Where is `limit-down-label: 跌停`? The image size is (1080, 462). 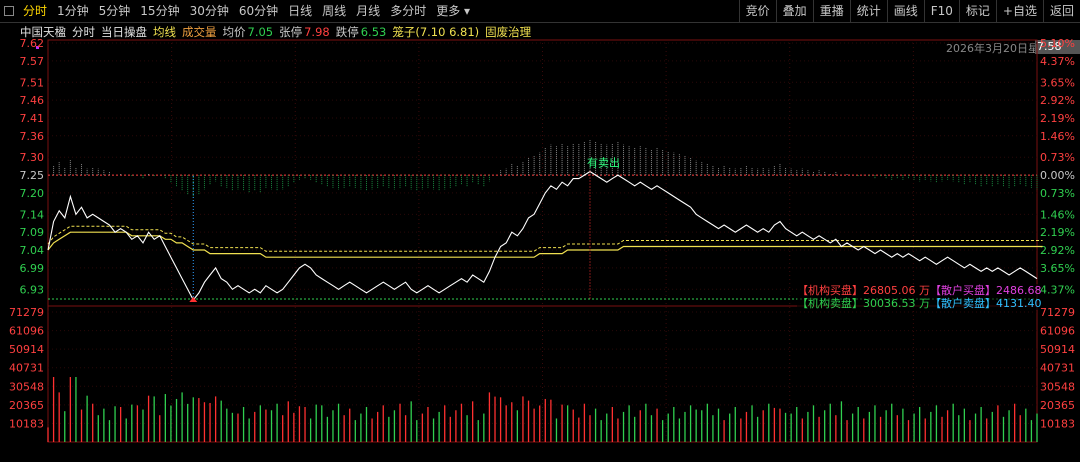 limit-down-label: 跌停 is located at coordinates (347, 32).